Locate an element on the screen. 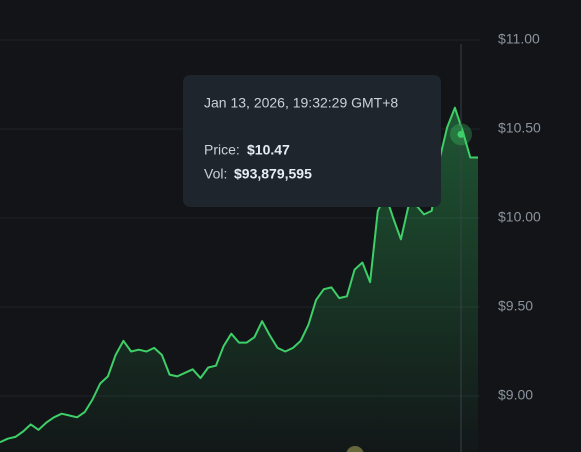 This screenshot has height=452, width=581. y-tick-label: $10.50 is located at coordinates (519, 128).